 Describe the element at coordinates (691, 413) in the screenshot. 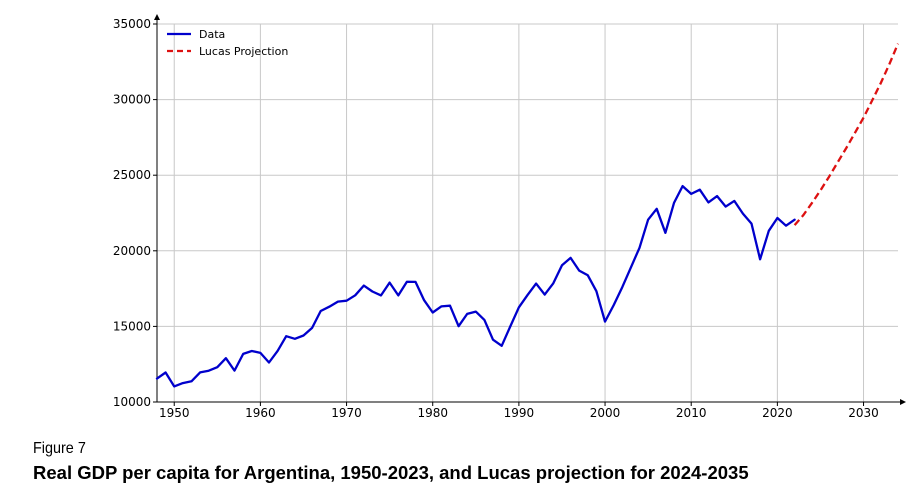

I see `x-tick-label: 2010` at that location.